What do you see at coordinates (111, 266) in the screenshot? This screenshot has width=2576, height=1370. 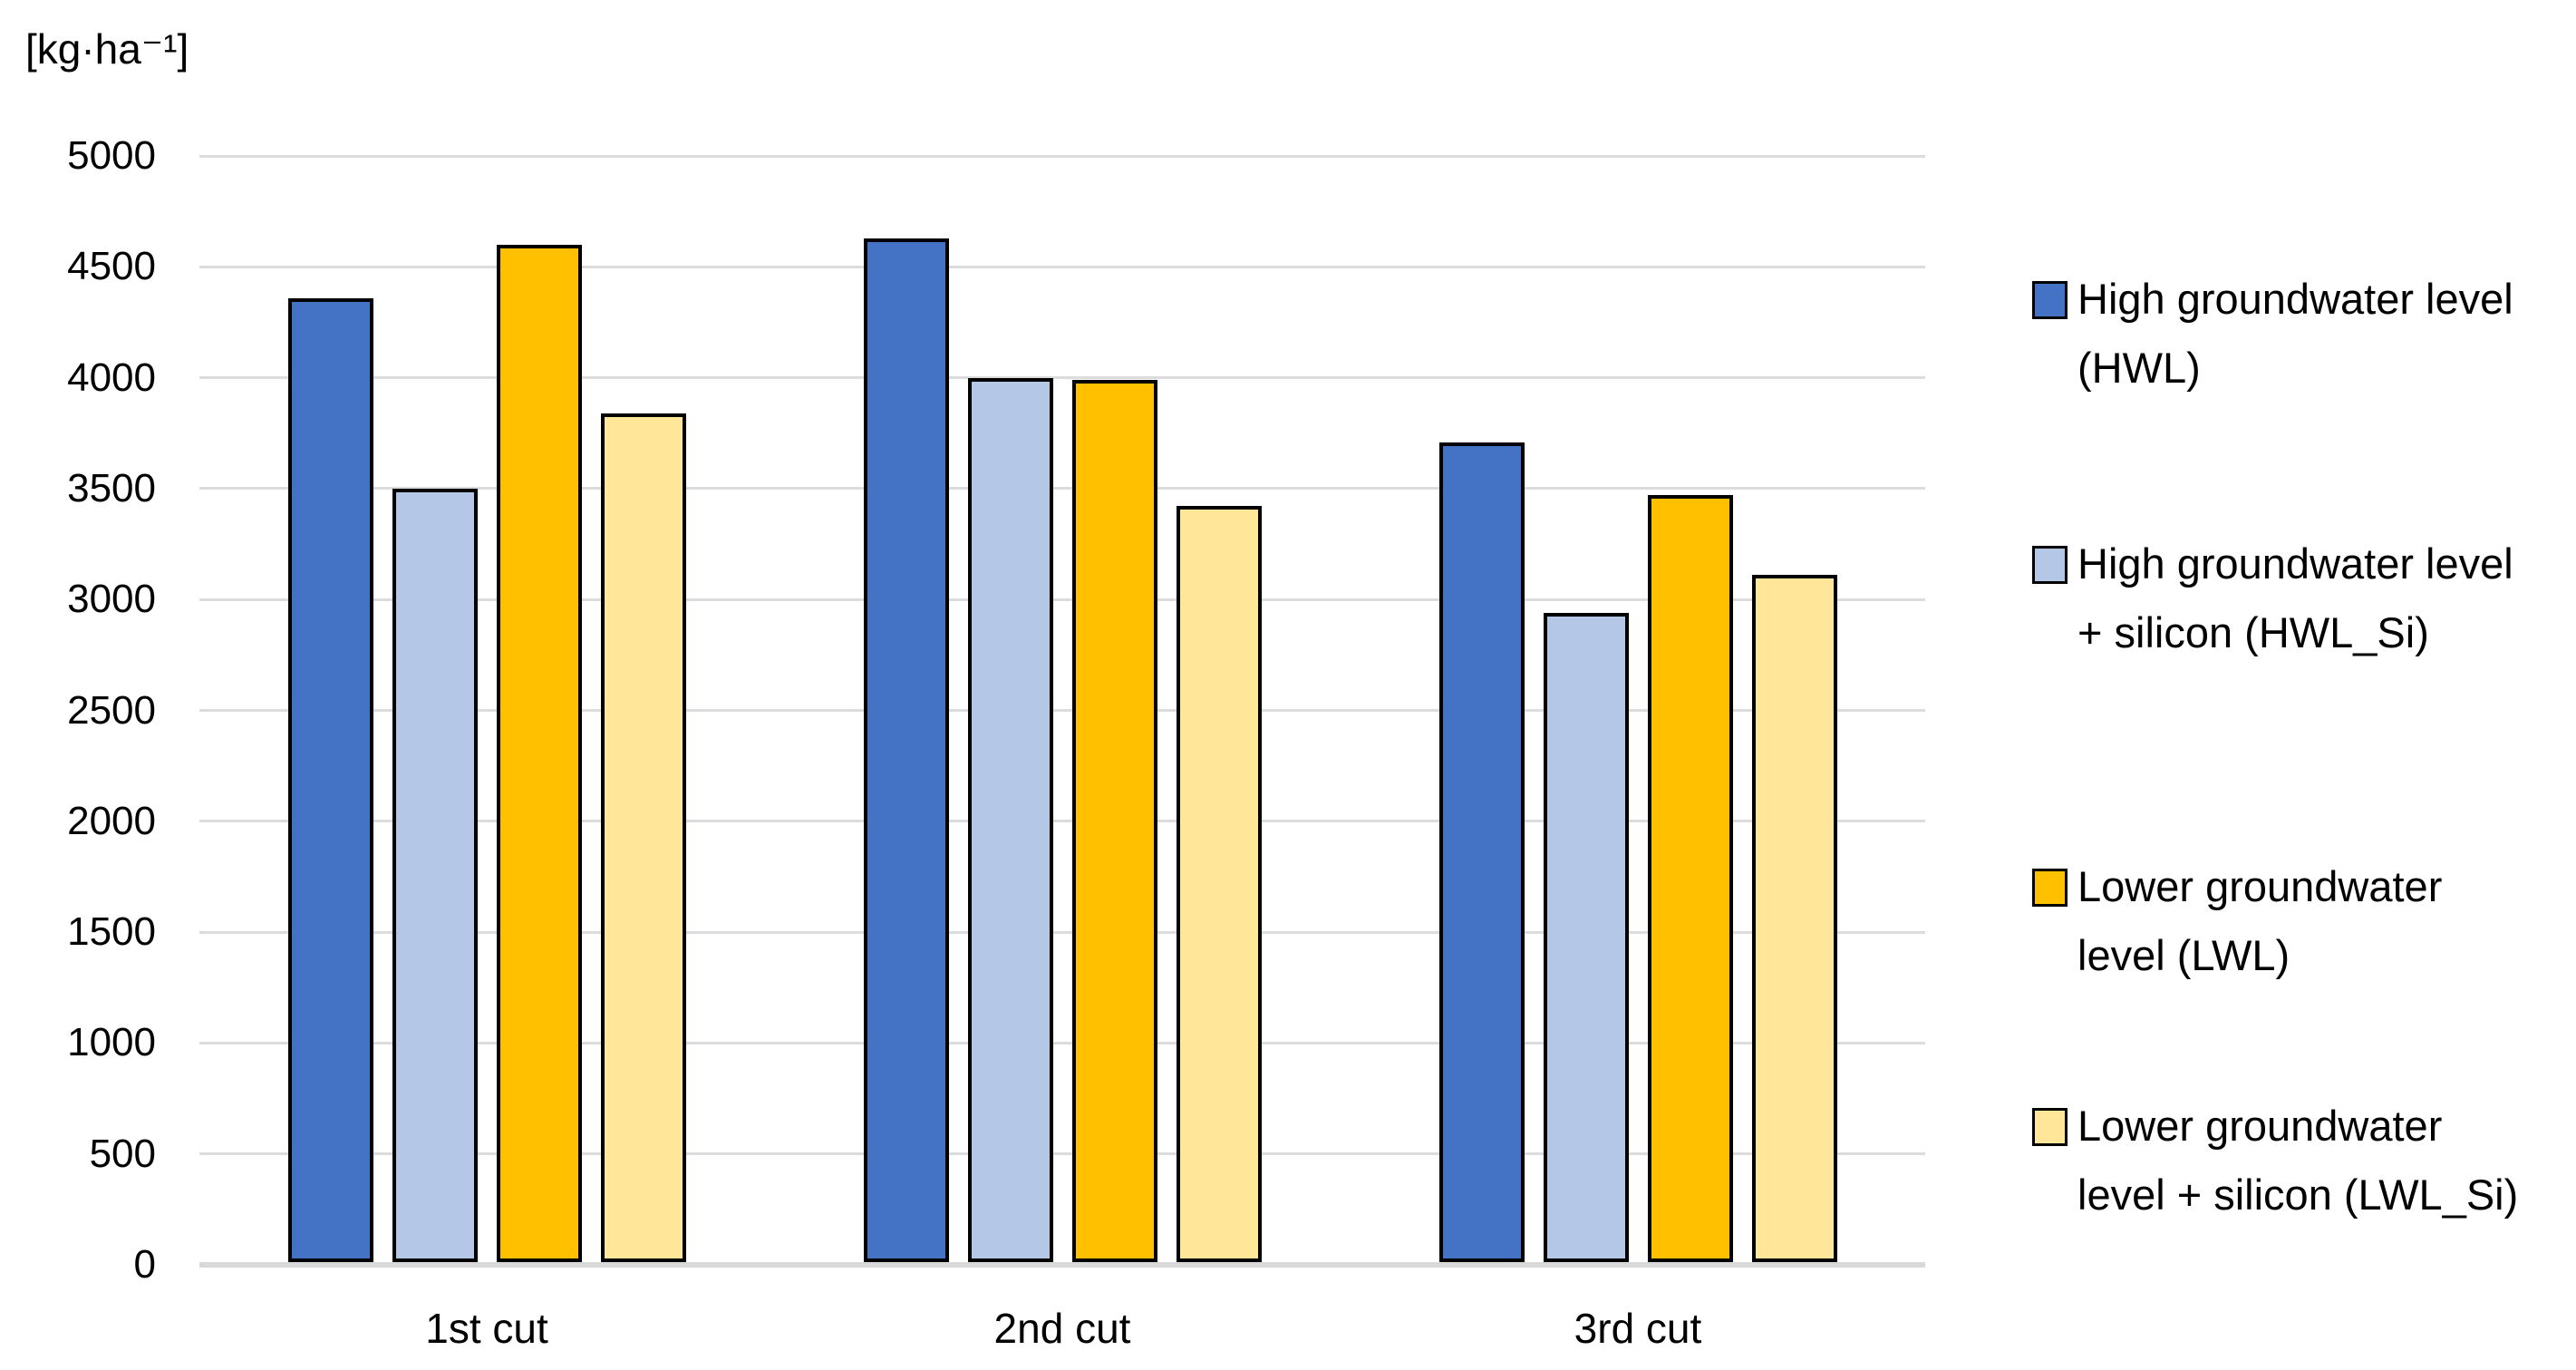 I see `y-tick-label-4500: 4500` at bounding box center [111, 266].